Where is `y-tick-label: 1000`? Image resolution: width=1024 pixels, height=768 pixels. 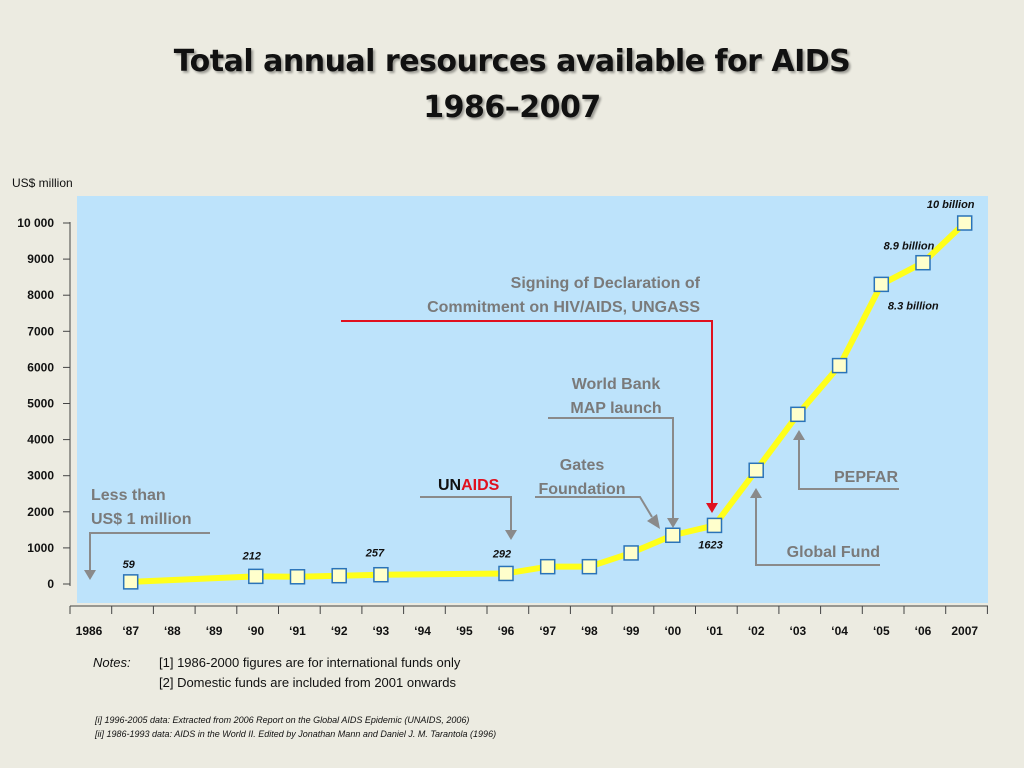 y-tick-label: 1000 is located at coordinates (40, 548).